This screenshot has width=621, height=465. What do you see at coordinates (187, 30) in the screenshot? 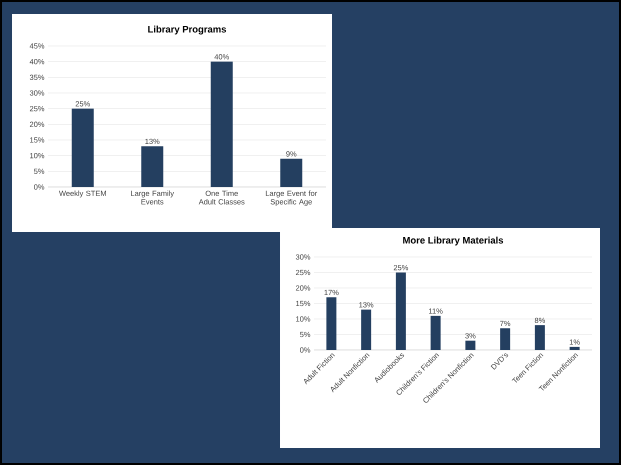
I see `chart-title: Library Programs` at bounding box center [187, 30].